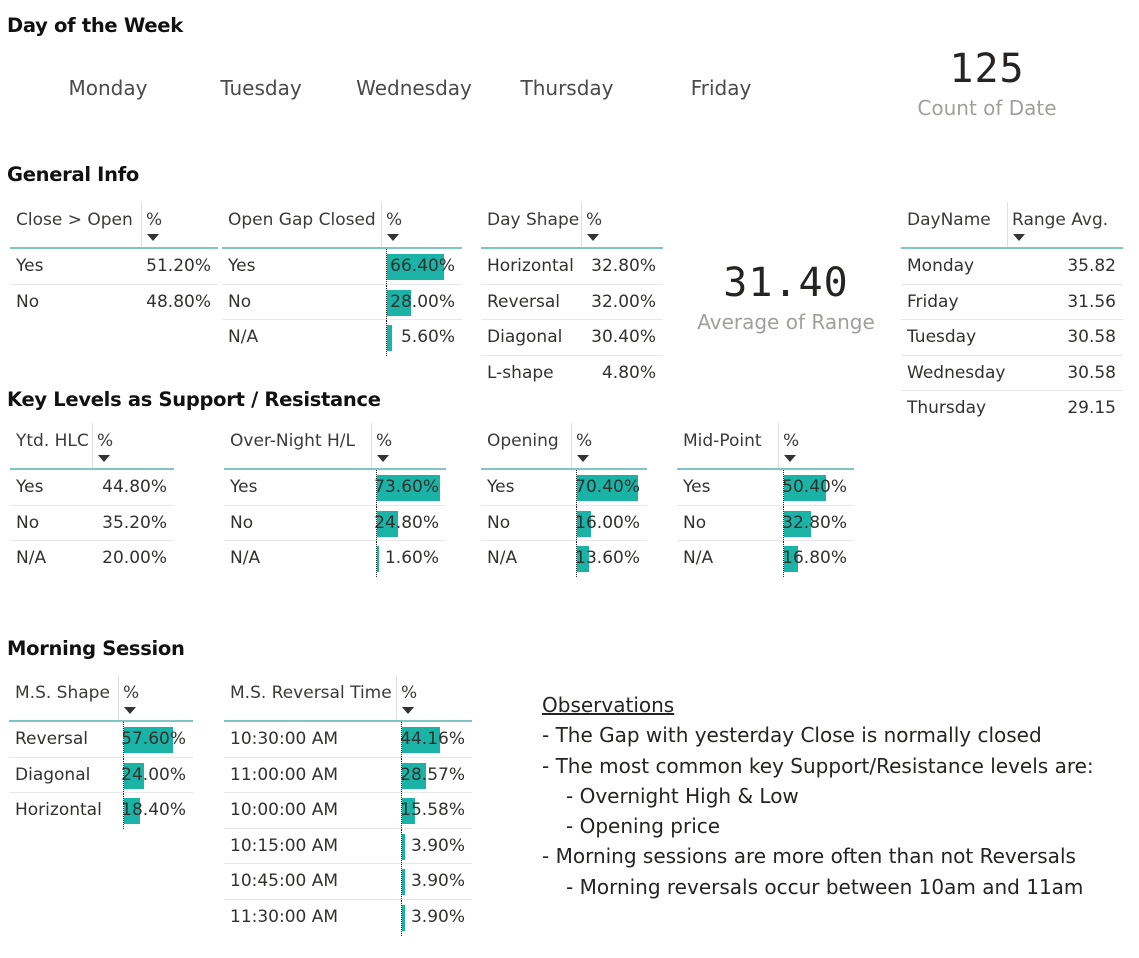 The image size is (1139, 958). I want to click on table-row: N/A 5.60%, so click(342, 338).